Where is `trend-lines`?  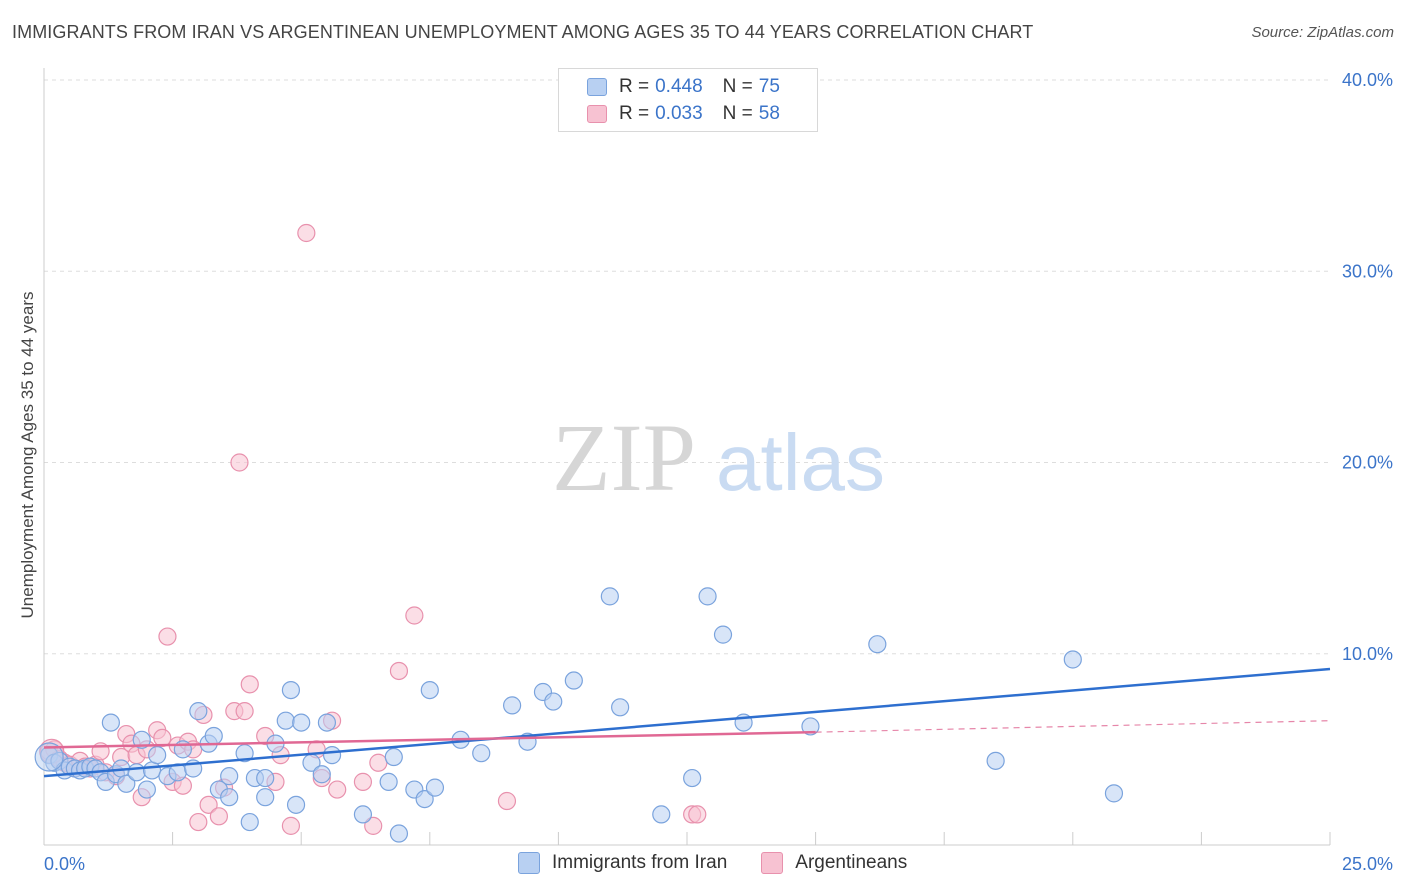 trend-lines is located at coordinates (687, 722).